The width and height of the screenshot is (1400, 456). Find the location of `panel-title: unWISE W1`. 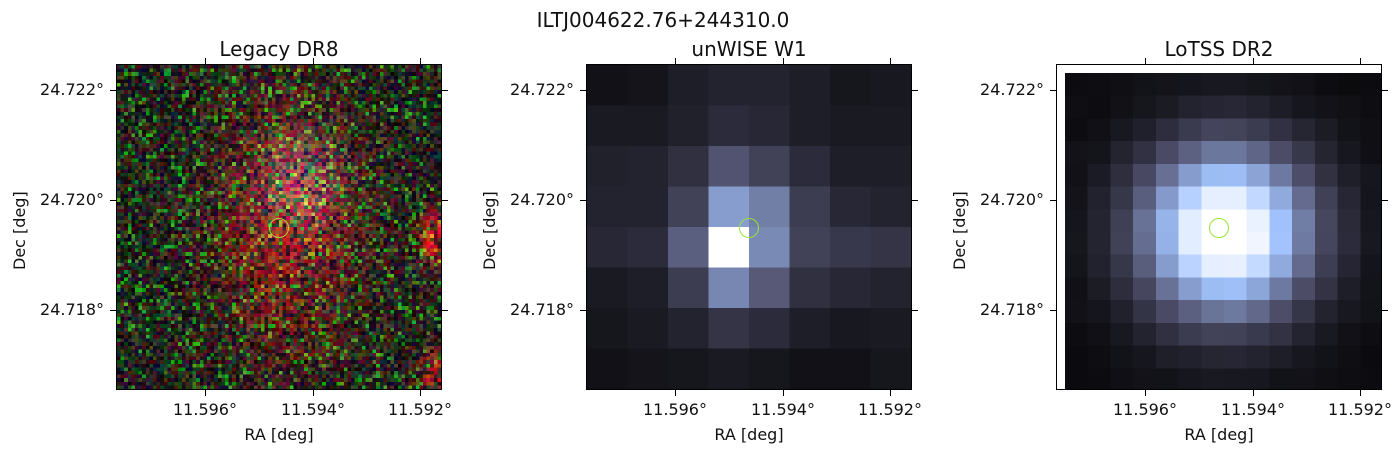

panel-title: unWISE W1 is located at coordinates (749, 49).